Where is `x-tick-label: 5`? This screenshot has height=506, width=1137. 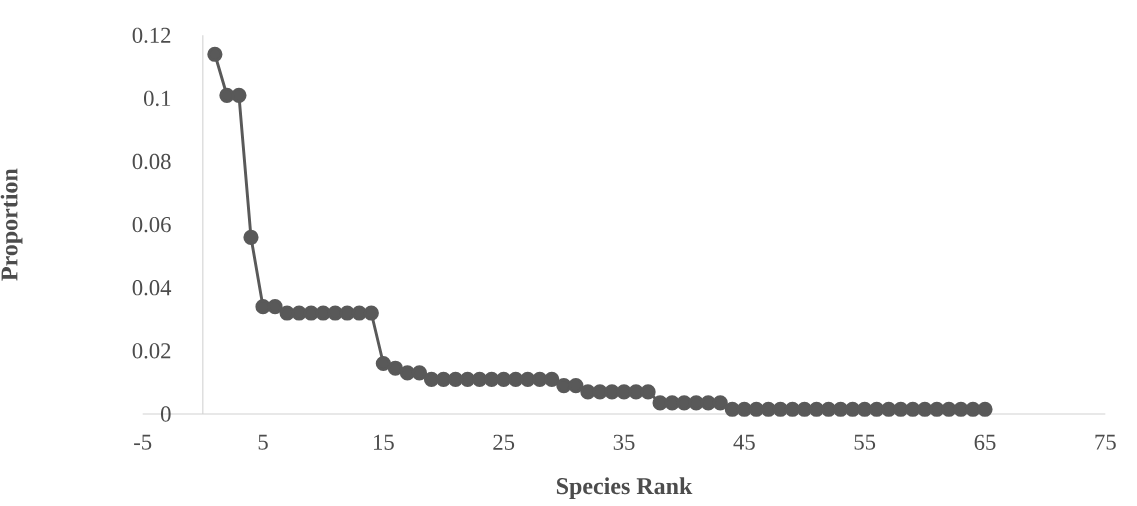
x-tick-label: 5 is located at coordinates (263, 442).